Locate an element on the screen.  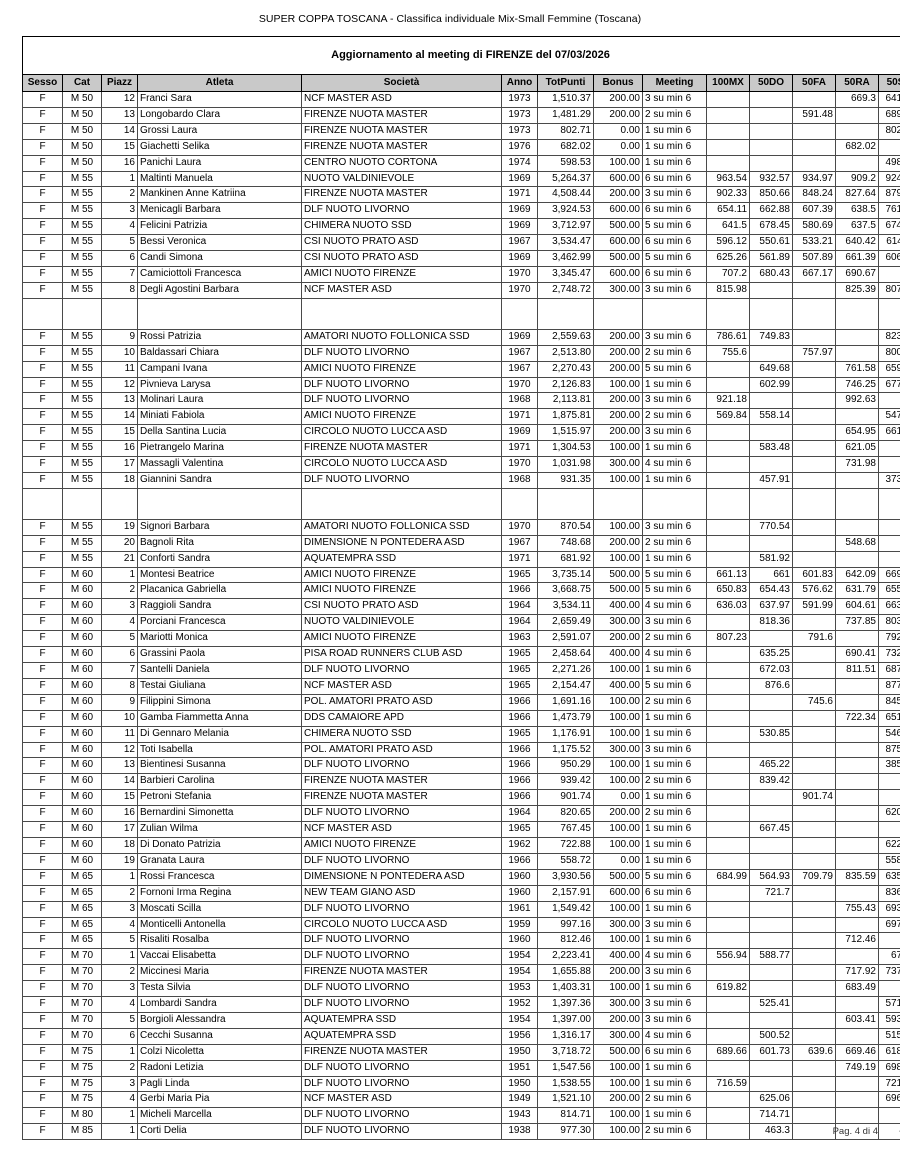
cell-anno: 1973 is located at coordinates (519, 99).